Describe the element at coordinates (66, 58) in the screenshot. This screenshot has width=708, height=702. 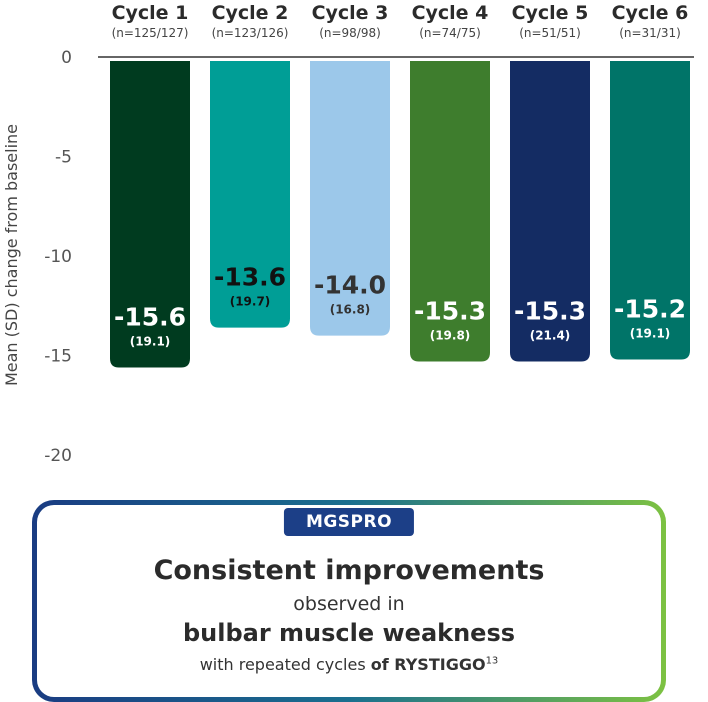
I see `y-tick-label-0: 0` at that location.